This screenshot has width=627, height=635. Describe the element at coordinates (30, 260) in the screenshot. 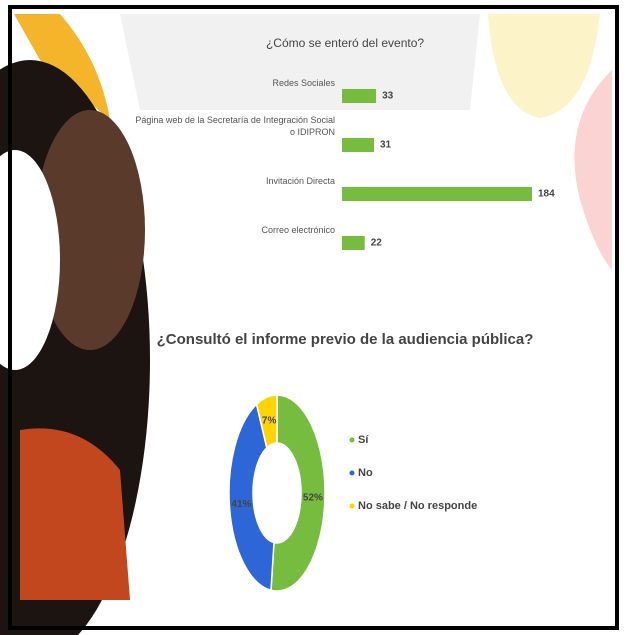

I see `decor-circle` at that location.